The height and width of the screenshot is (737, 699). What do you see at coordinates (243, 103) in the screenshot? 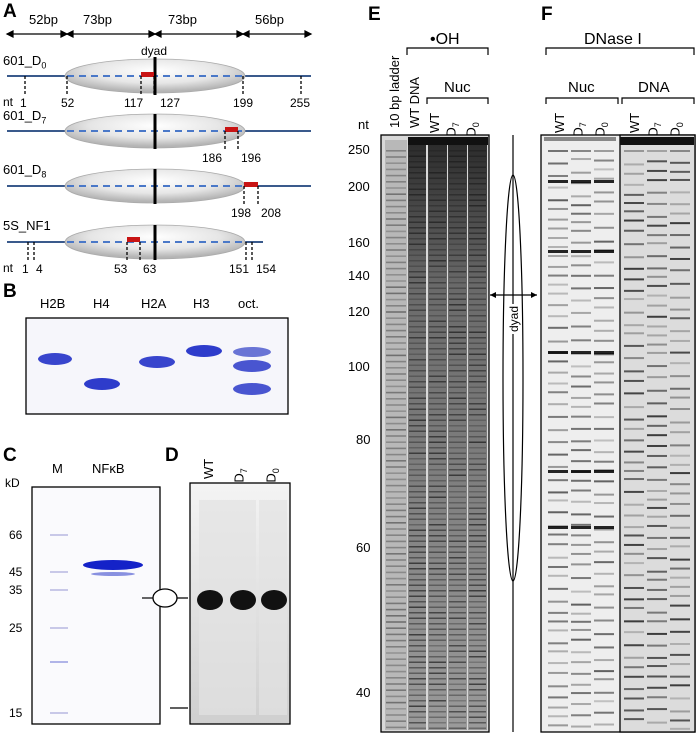
I see `tick-d0-199: 199` at bounding box center [243, 103].